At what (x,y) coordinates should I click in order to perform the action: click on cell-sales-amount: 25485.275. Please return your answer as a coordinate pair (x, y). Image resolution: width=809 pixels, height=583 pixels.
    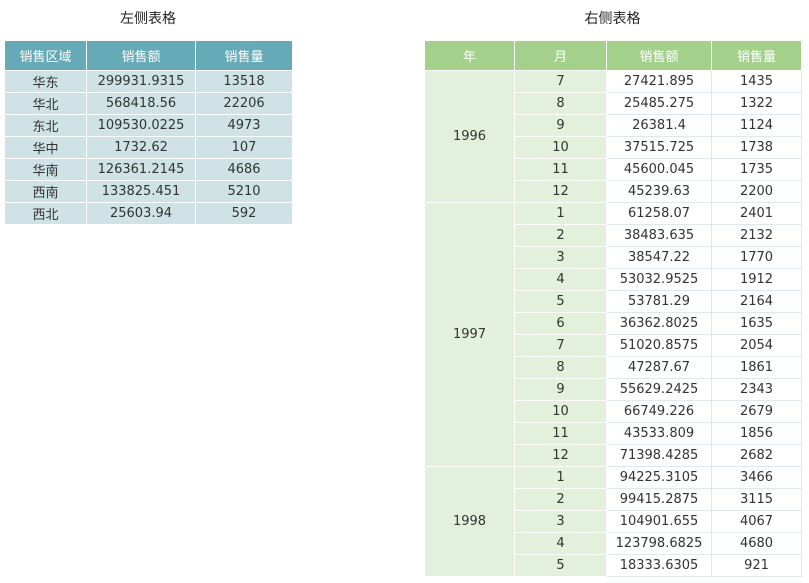
    Looking at the image, I should click on (659, 103).